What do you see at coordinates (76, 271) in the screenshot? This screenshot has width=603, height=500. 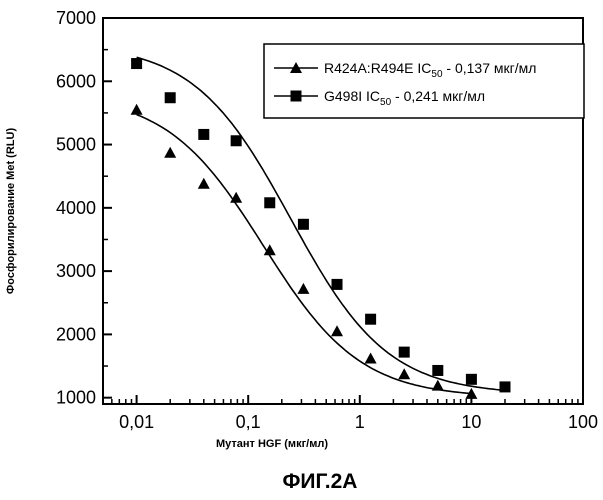 I see `y-tick-label: 3000` at bounding box center [76, 271].